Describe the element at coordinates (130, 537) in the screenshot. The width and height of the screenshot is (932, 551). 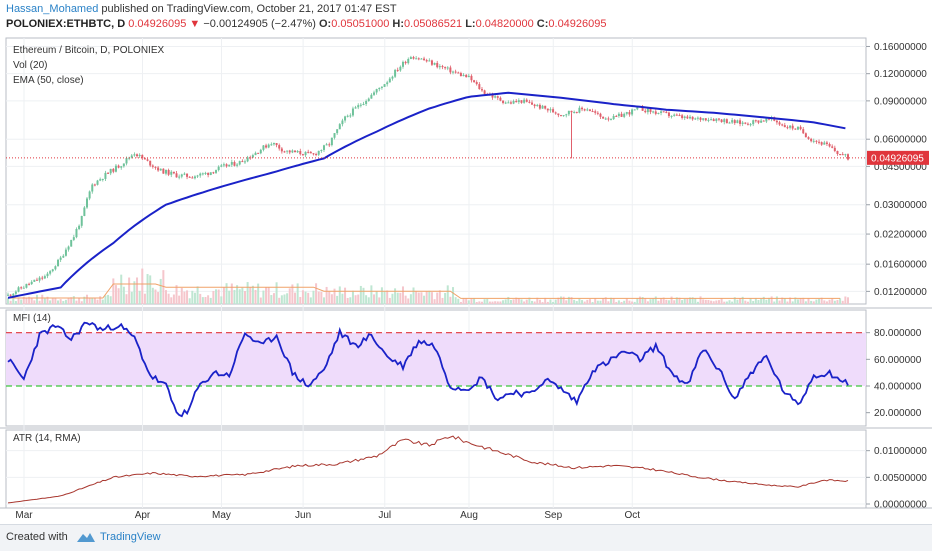
I see `tradingview-brand-link: TradingView` at that location.